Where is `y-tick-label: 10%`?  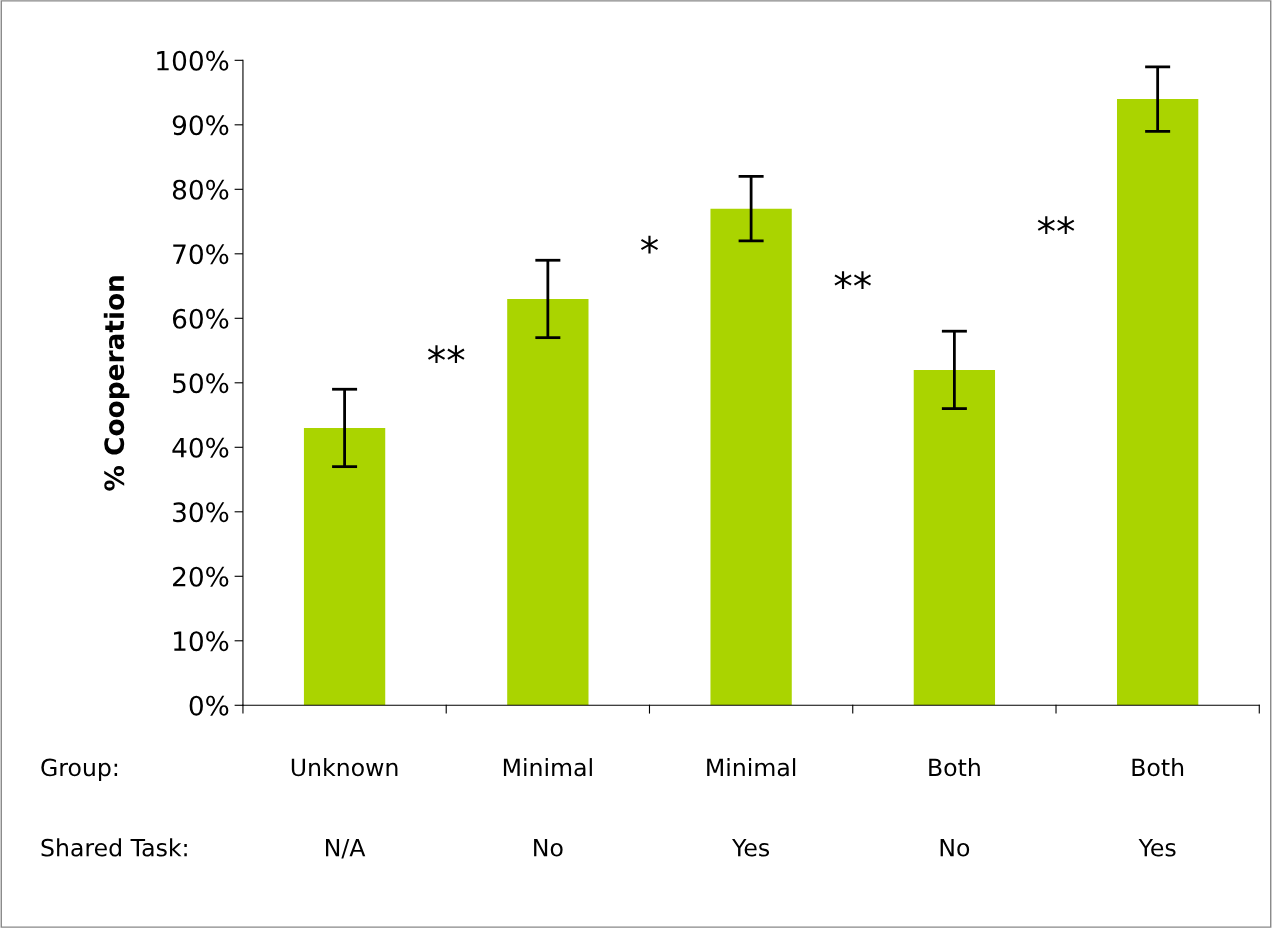 y-tick-label: 10% is located at coordinates (201, 641).